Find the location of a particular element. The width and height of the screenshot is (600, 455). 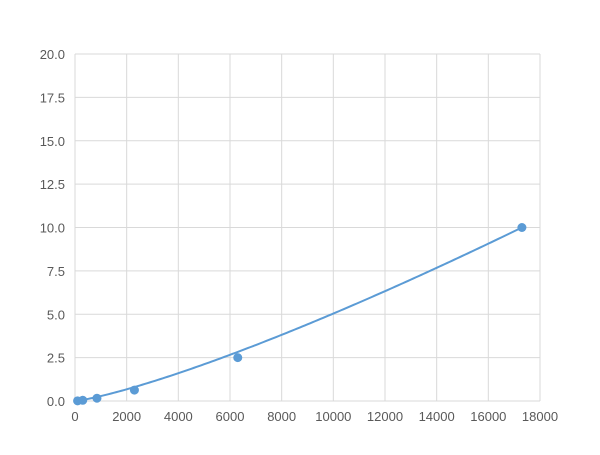

y-tick-label: 7.5 is located at coordinates (56, 271).